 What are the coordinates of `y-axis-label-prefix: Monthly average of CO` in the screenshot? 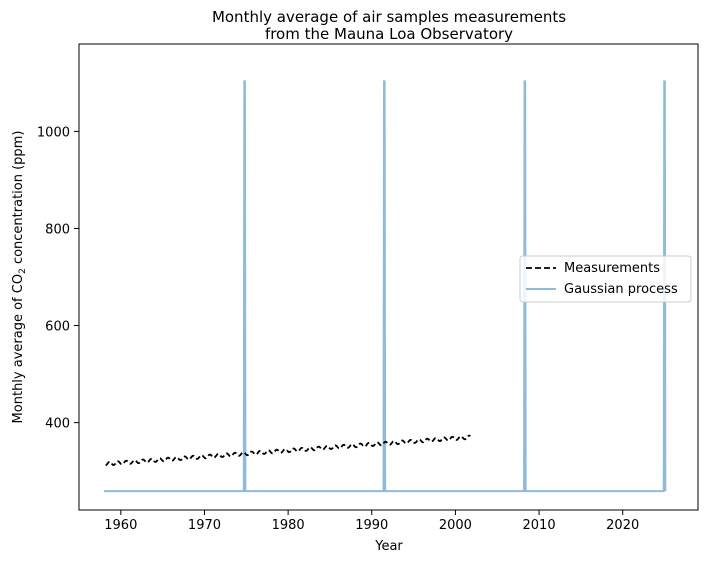 It's located at (18, 349).